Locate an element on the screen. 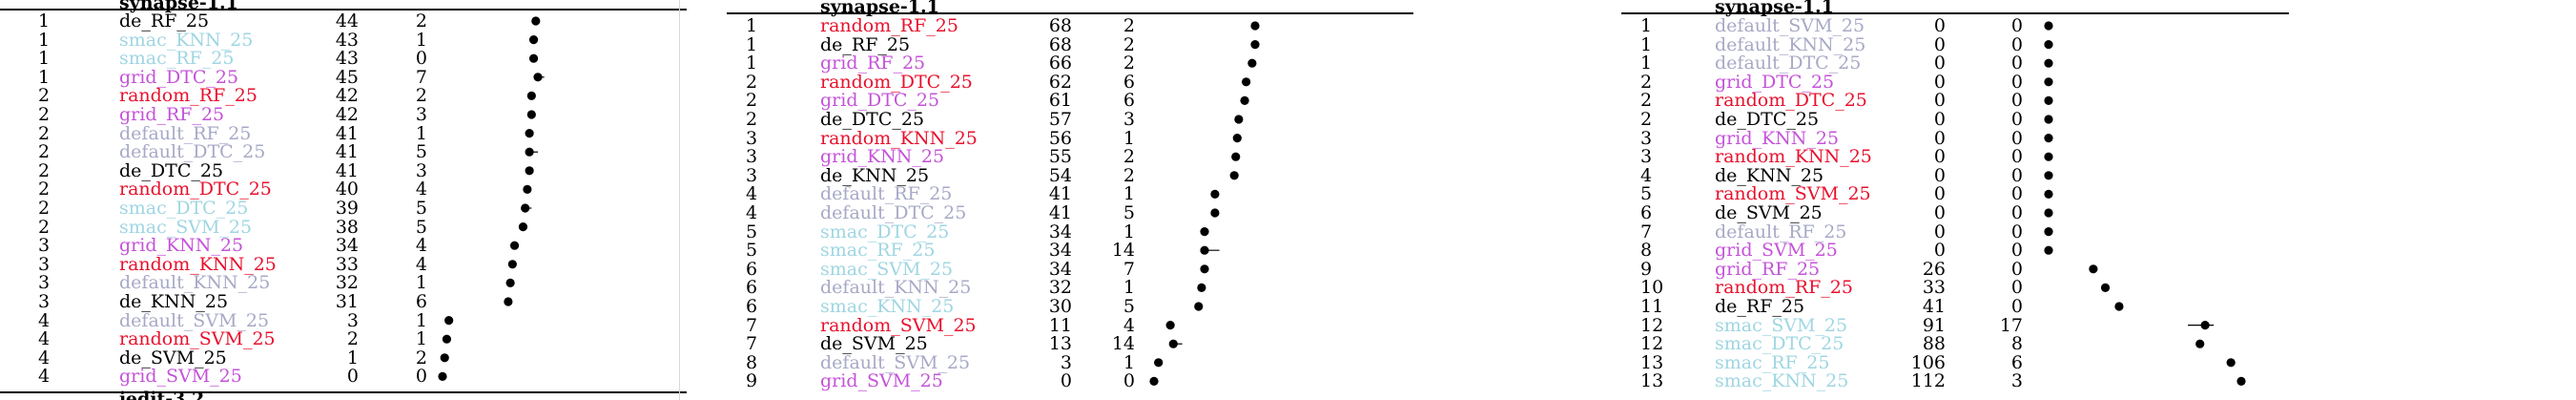  median-value: 34 is located at coordinates (1060, 269).